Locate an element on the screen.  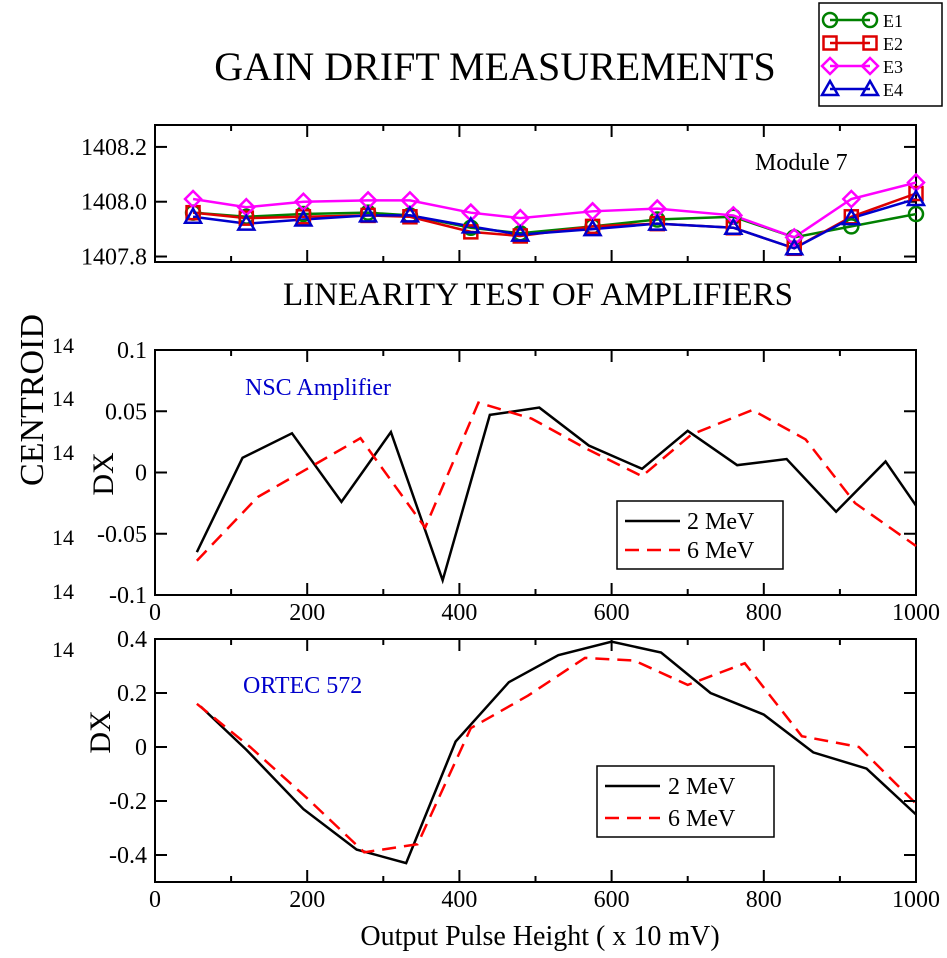
nsc-ytick-label: -0.05 is located at coordinates (122, 535).